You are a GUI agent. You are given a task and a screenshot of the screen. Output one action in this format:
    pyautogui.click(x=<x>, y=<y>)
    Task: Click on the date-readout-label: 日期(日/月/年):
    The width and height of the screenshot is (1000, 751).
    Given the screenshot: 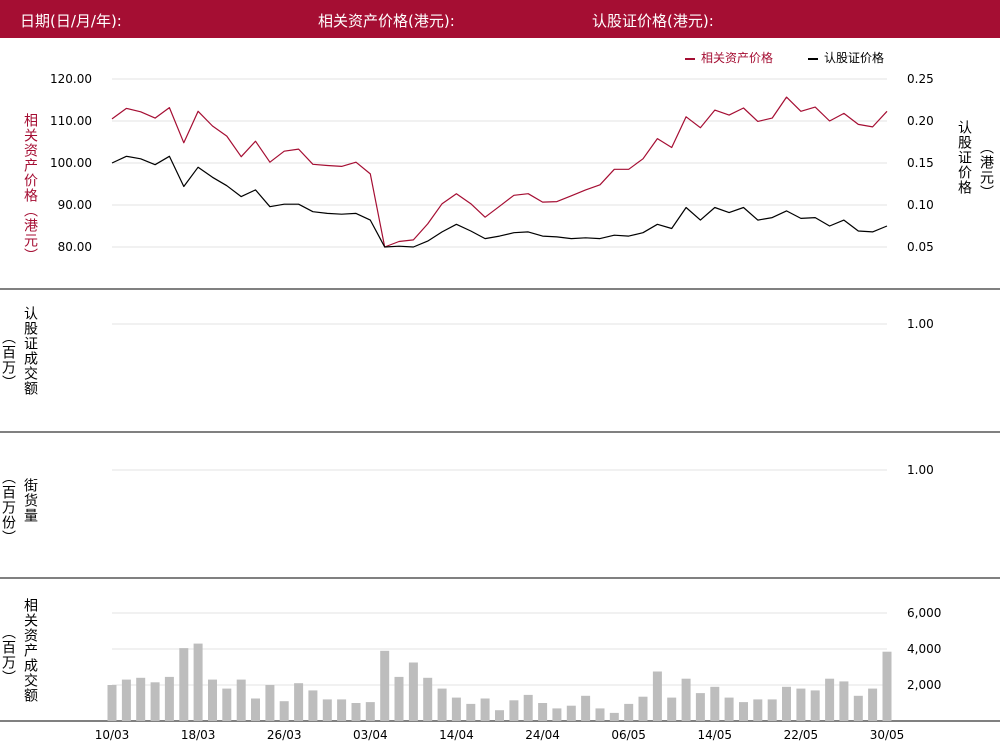 What is the action you would take?
    pyautogui.click(x=71, y=21)
    